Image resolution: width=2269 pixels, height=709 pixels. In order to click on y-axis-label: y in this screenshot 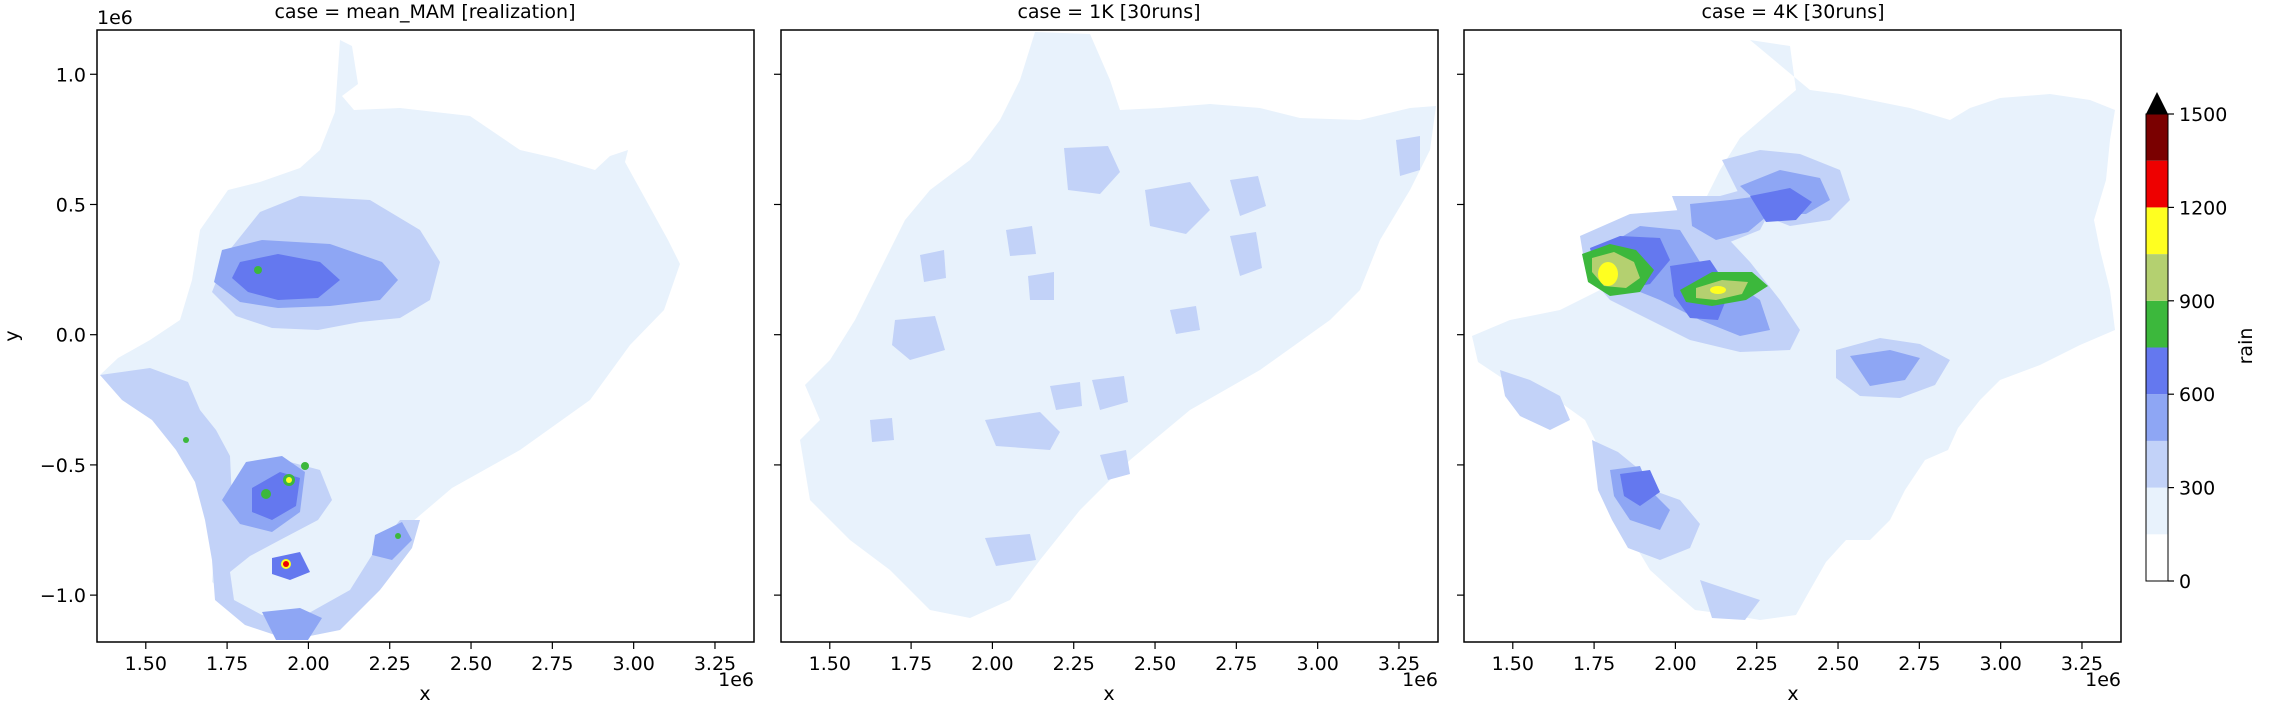, I will do `click(12, 335)`.